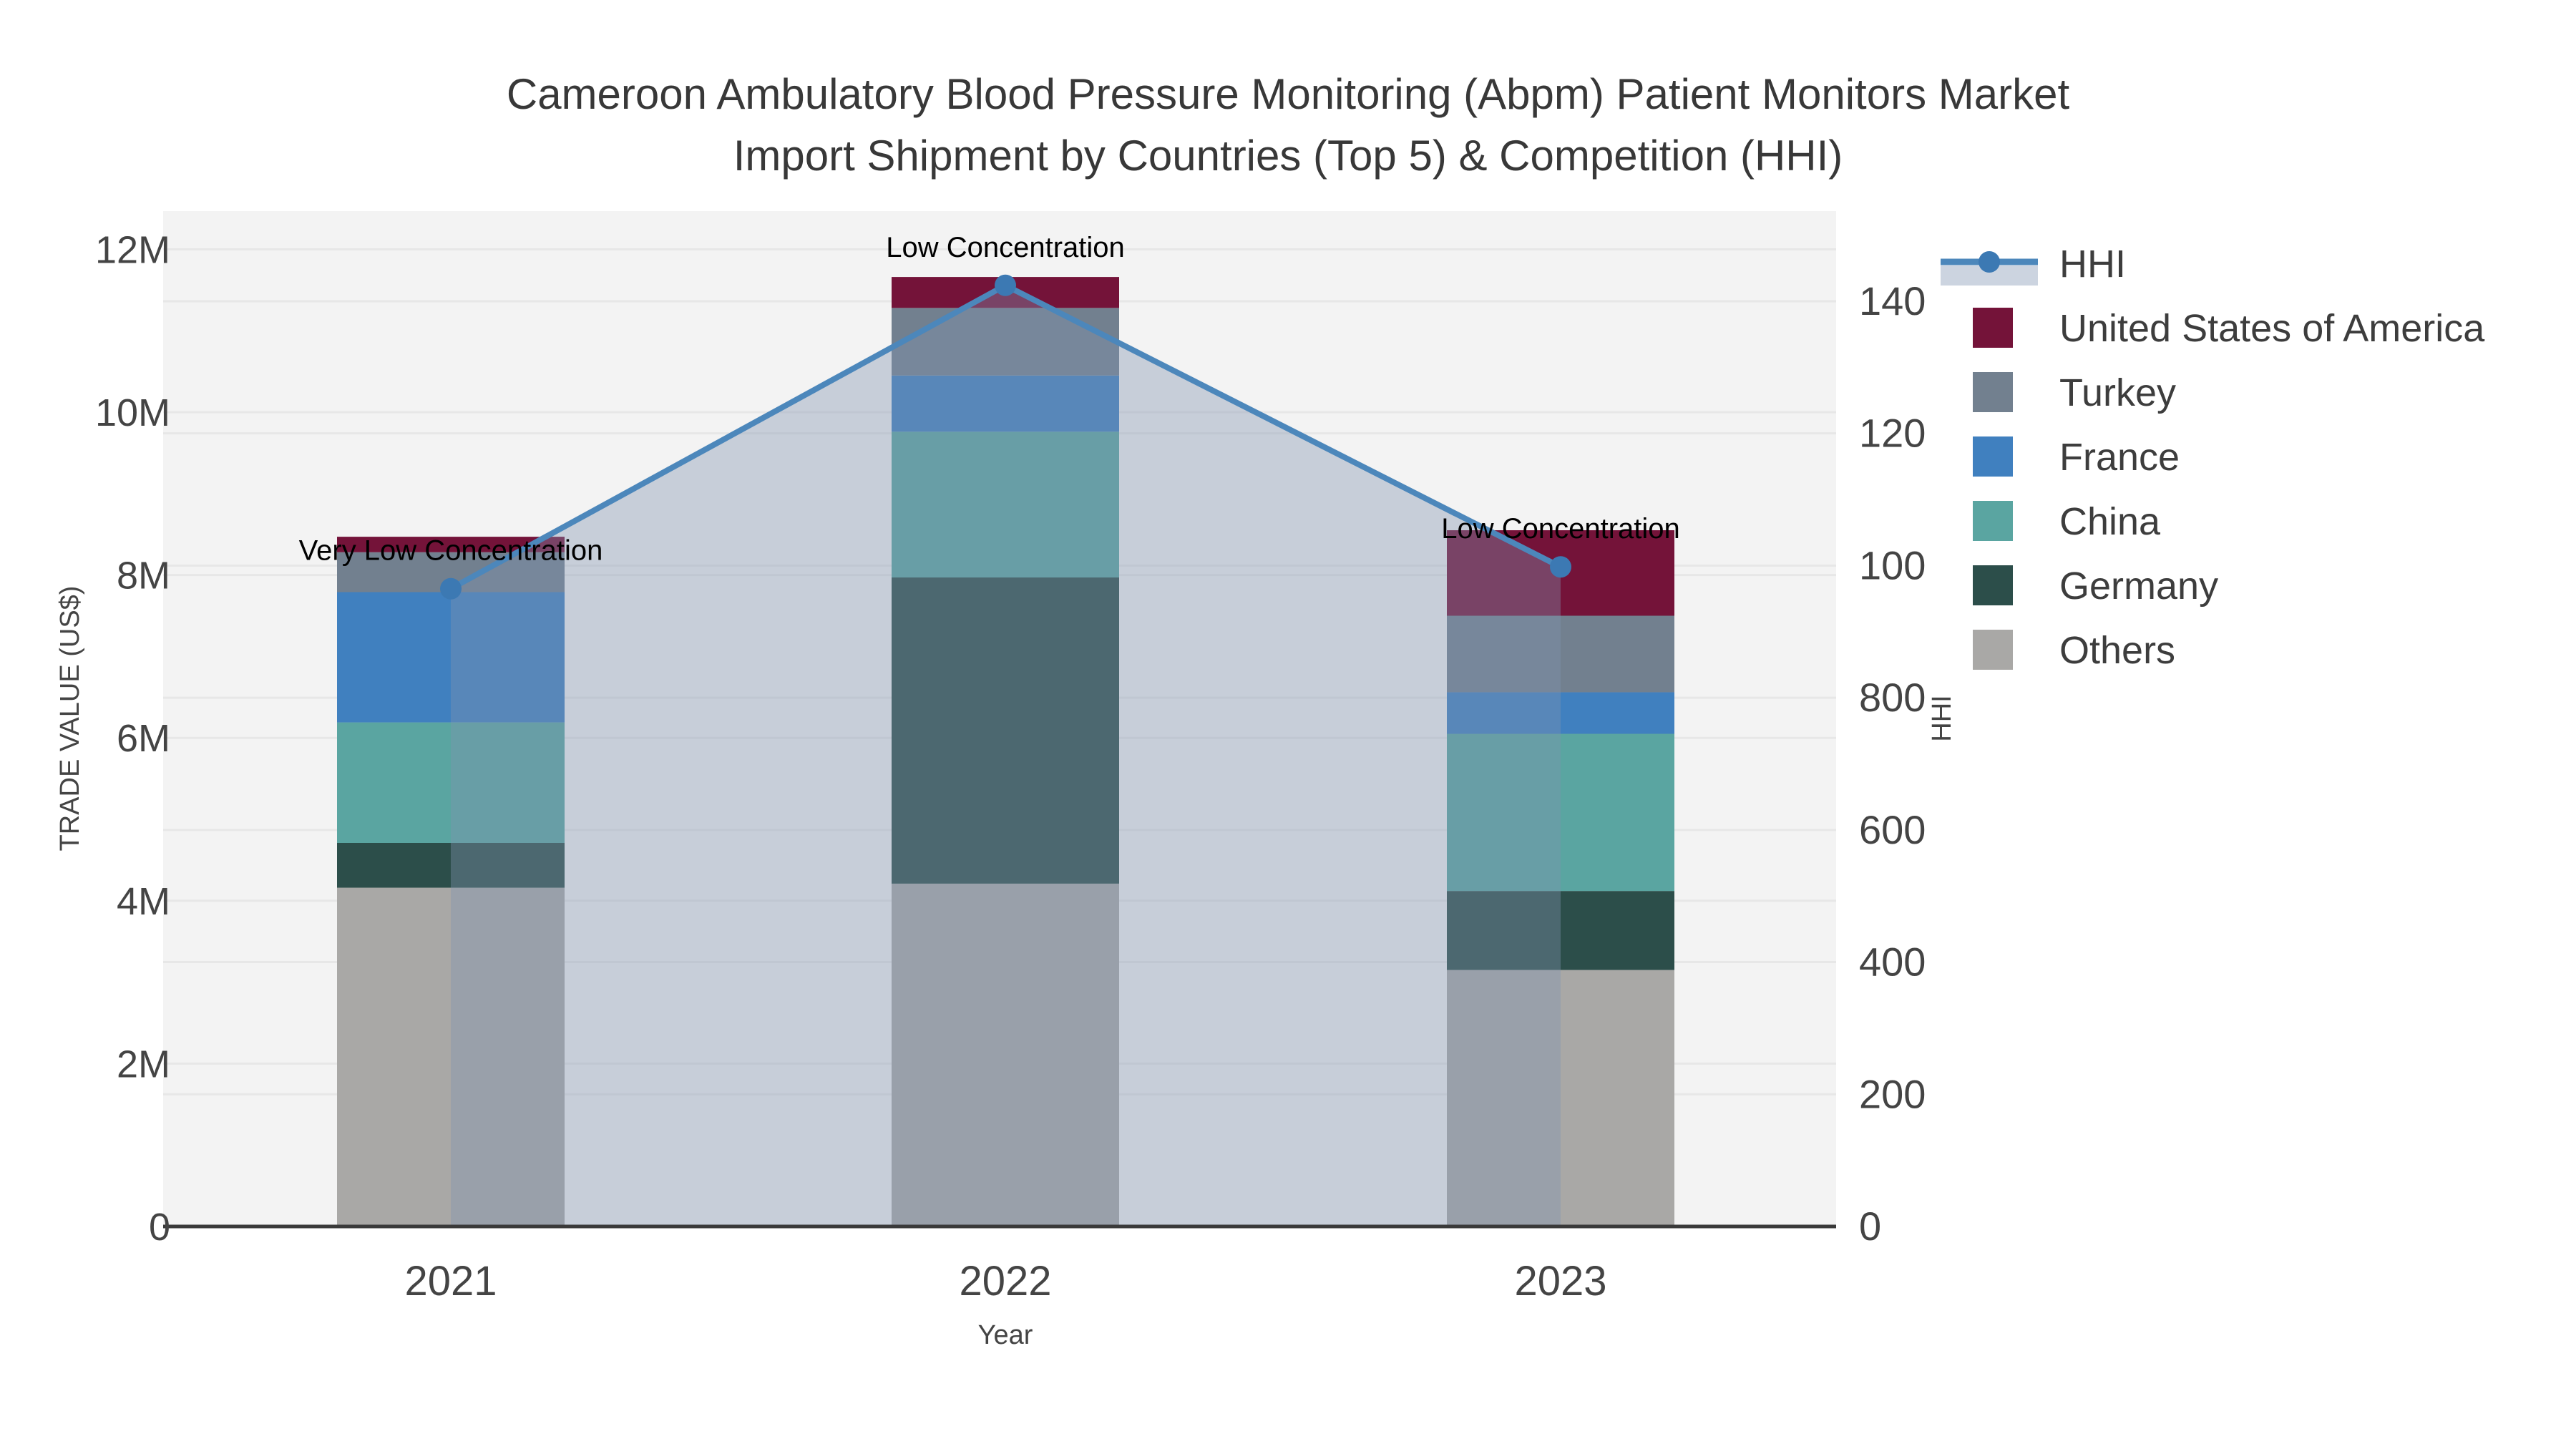  What do you see at coordinates (2138, 586) in the screenshot?
I see `legend-label: Germany` at bounding box center [2138, 586].